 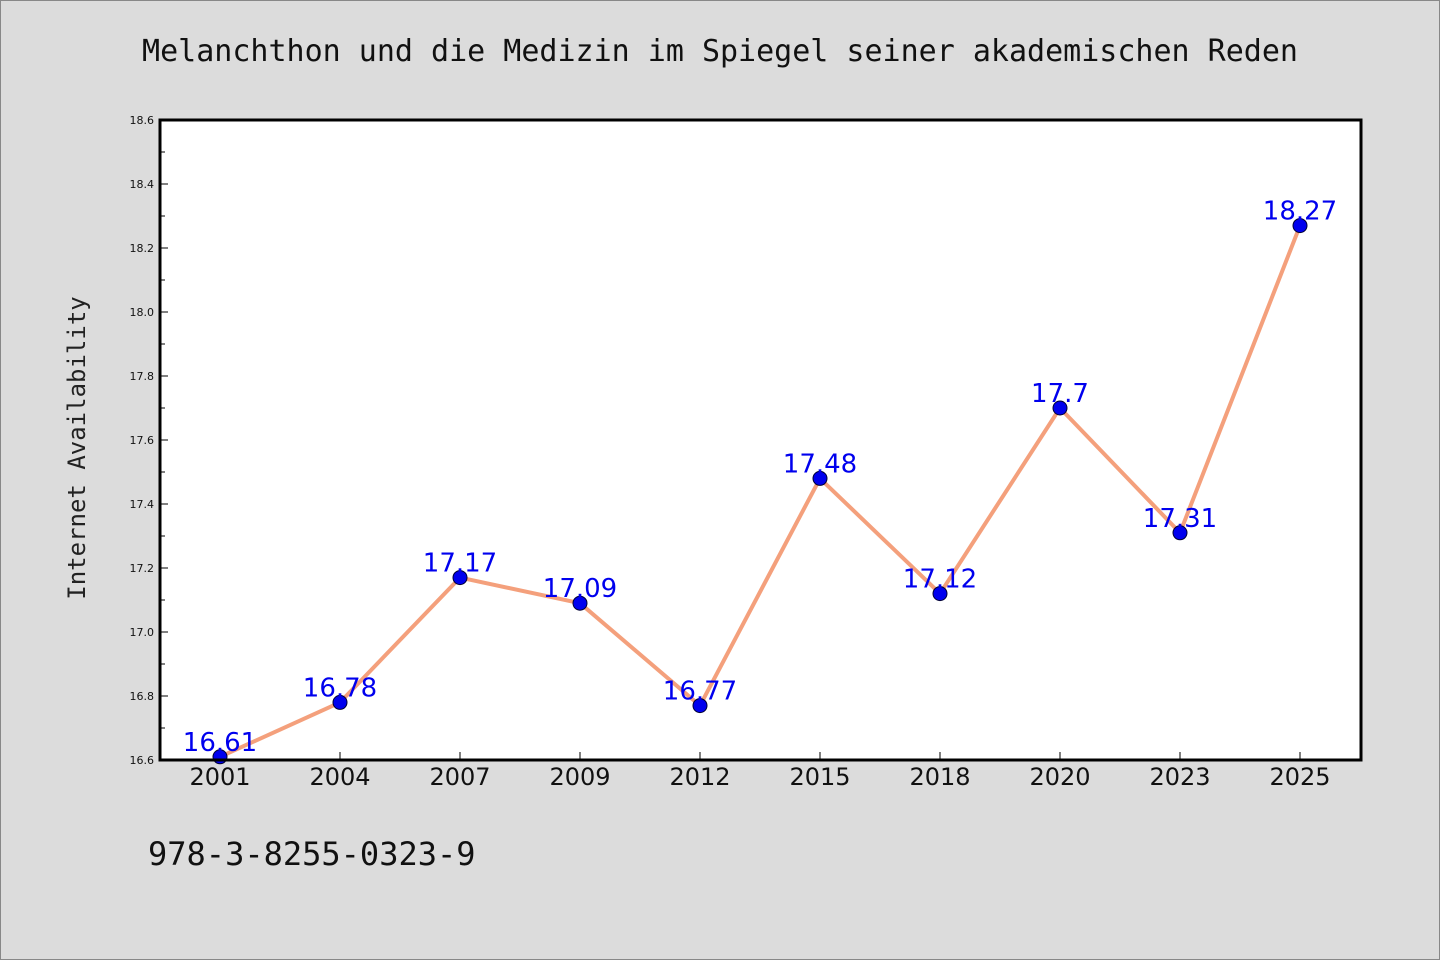 What do you see at coordinates (312, 854) in the screenshot?
I see `isbn-text: 978-3-8255-0323-9` at bounding box center [312, 854].